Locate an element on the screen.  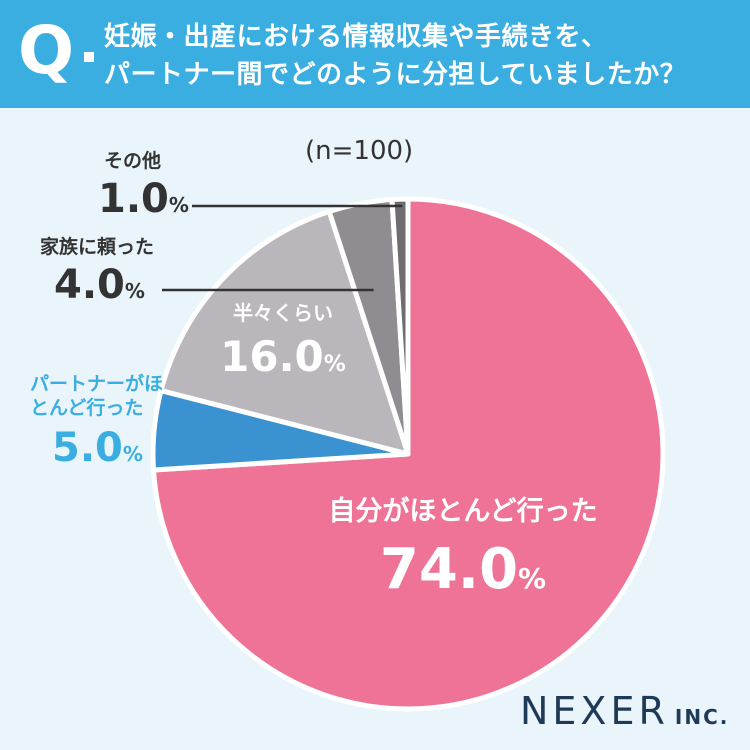
sample-size-note: (n=100) is located at coordinates (359, 151).